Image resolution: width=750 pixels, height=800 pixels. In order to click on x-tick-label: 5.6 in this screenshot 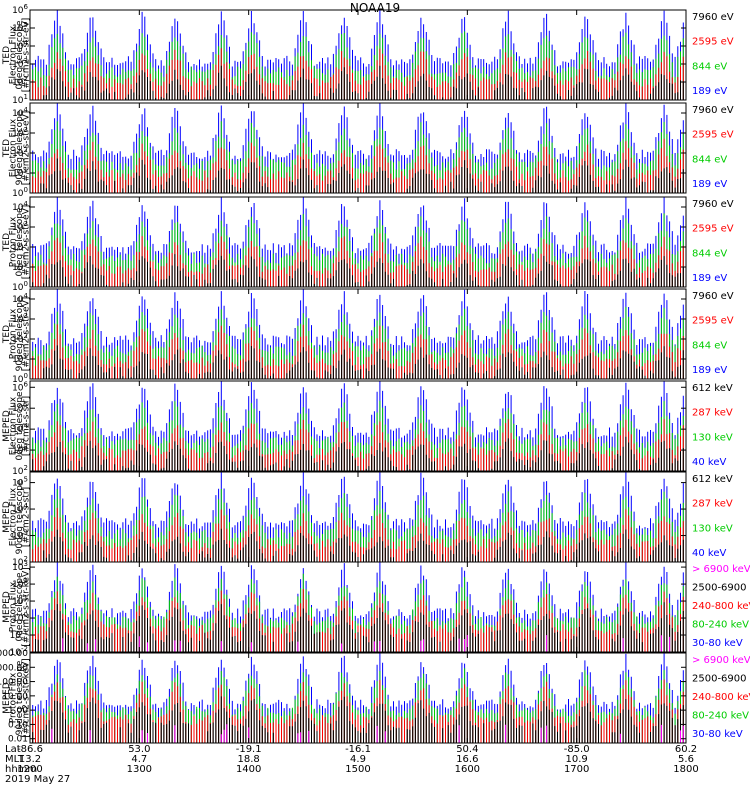, I will do `click(686, 759)`.